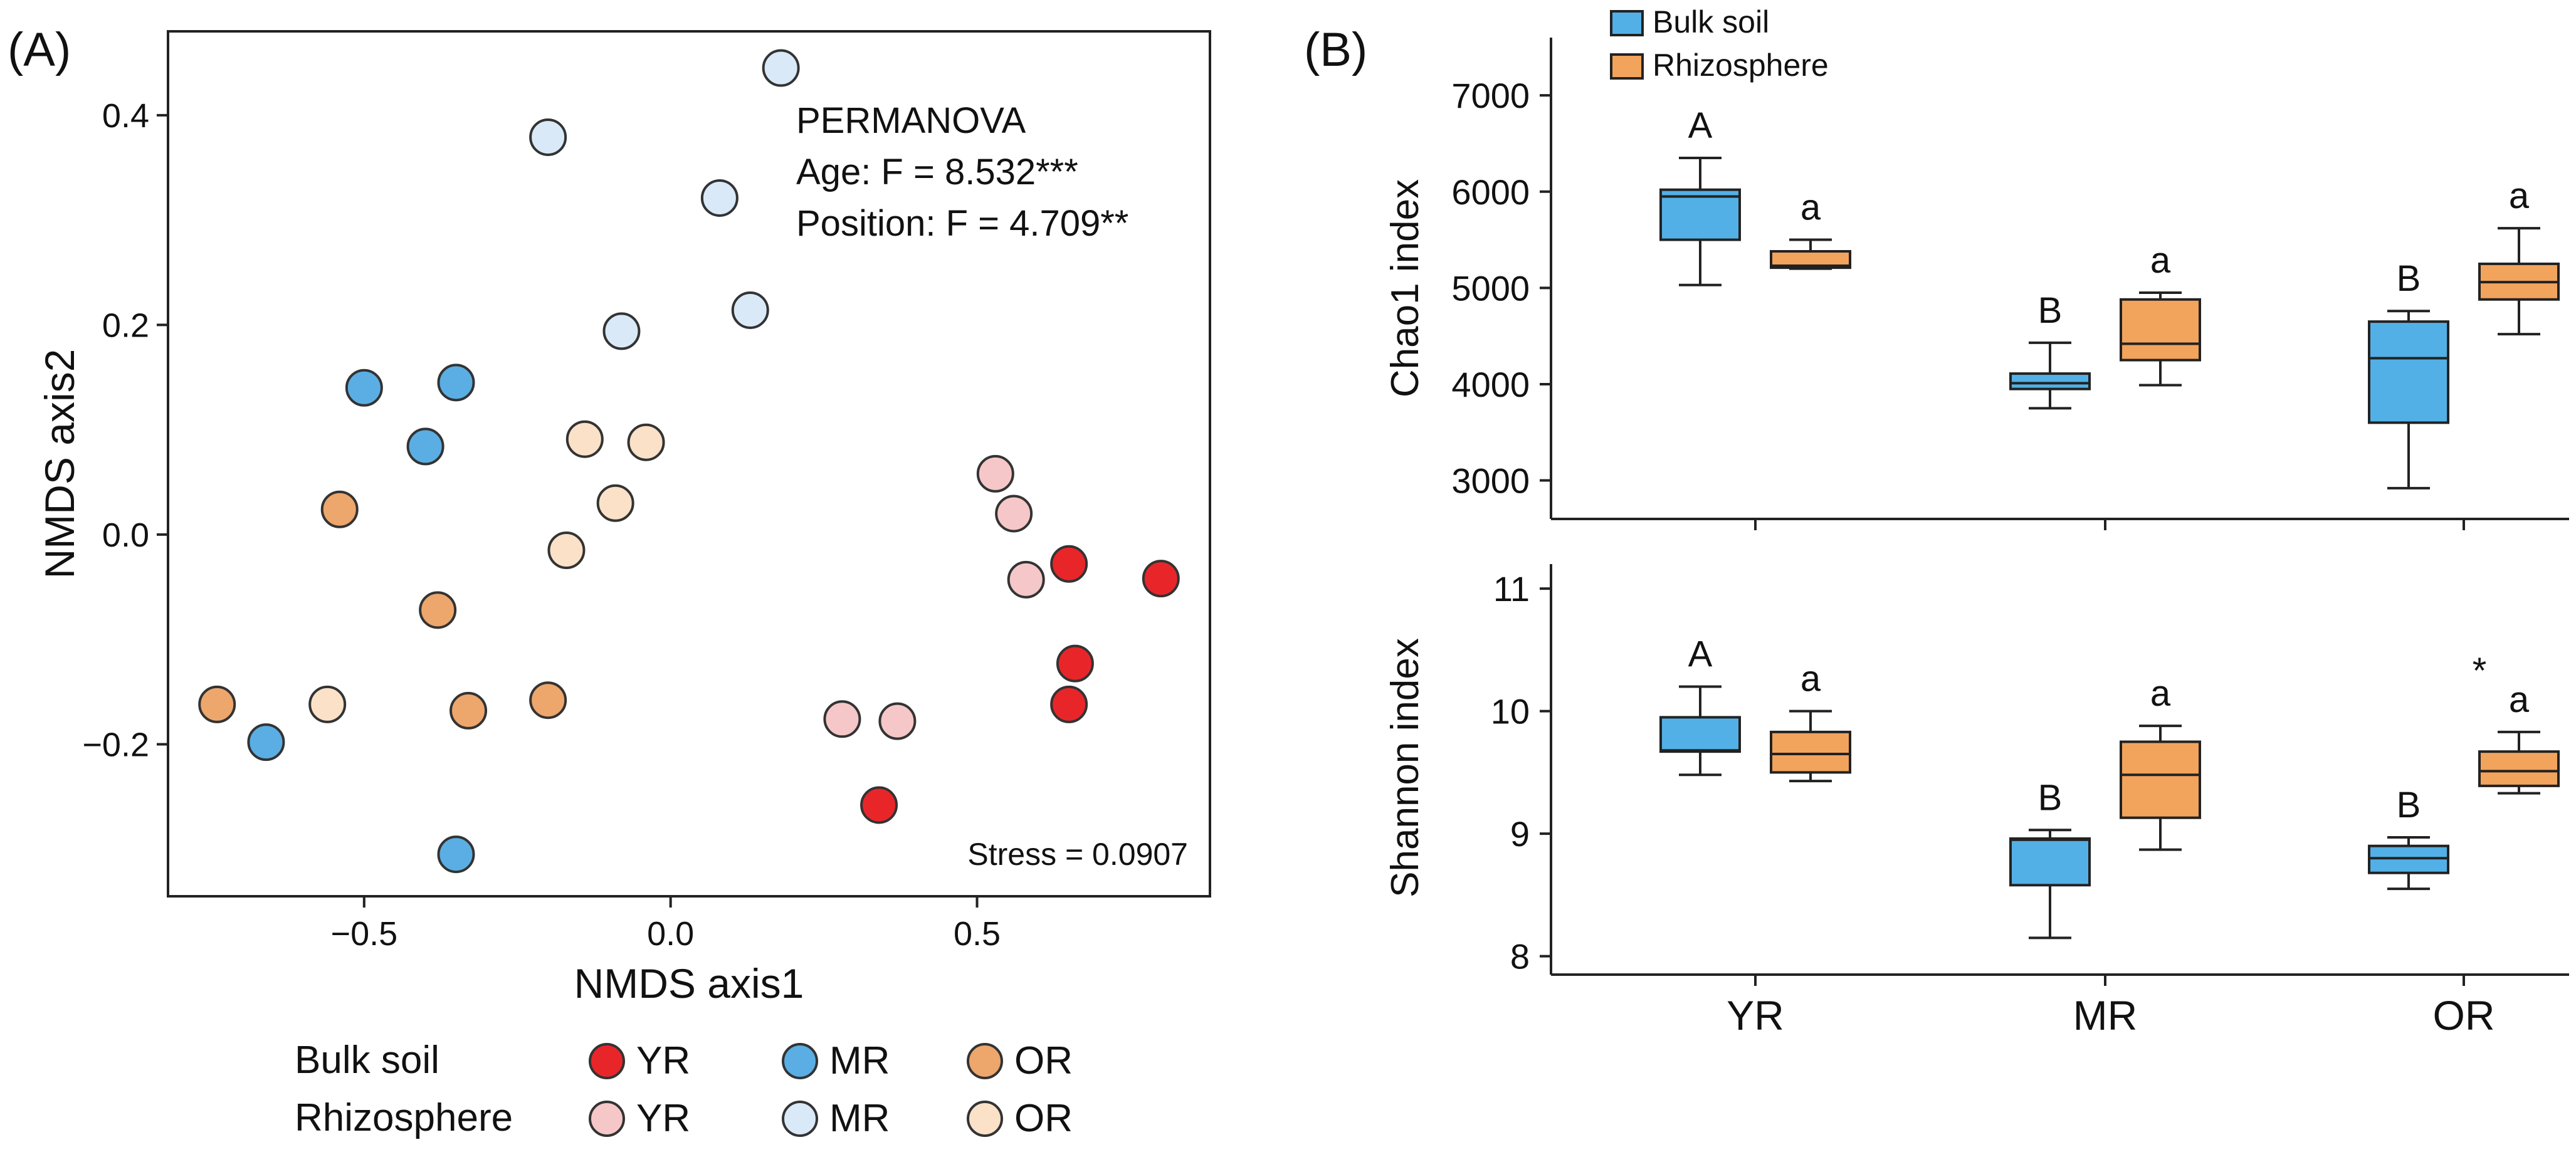 The width and height of the screenshot is (2576, 1157). What do you see at coordinates (1520, 834) in the screenshot?
I see `shannon-y-tick-label: 9` at bounding box center [1520, 834].